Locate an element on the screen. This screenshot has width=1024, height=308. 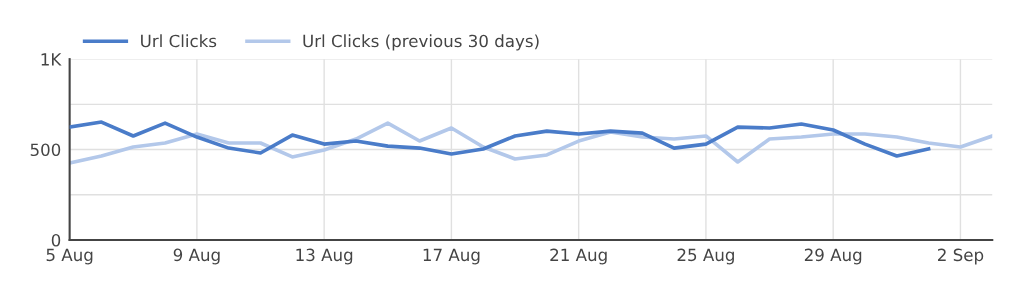
y-tick-label: 500 is located at coordinates (45, 150).